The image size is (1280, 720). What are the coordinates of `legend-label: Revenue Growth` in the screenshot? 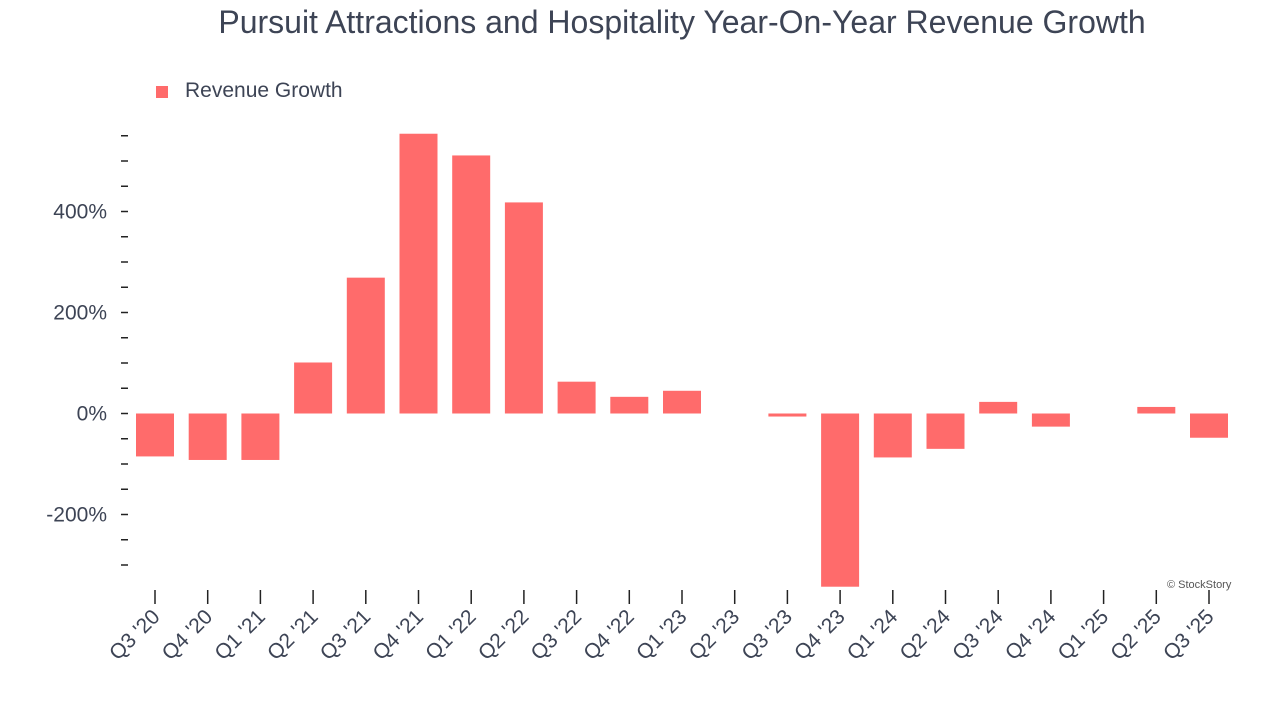 It's located at (264, 90).